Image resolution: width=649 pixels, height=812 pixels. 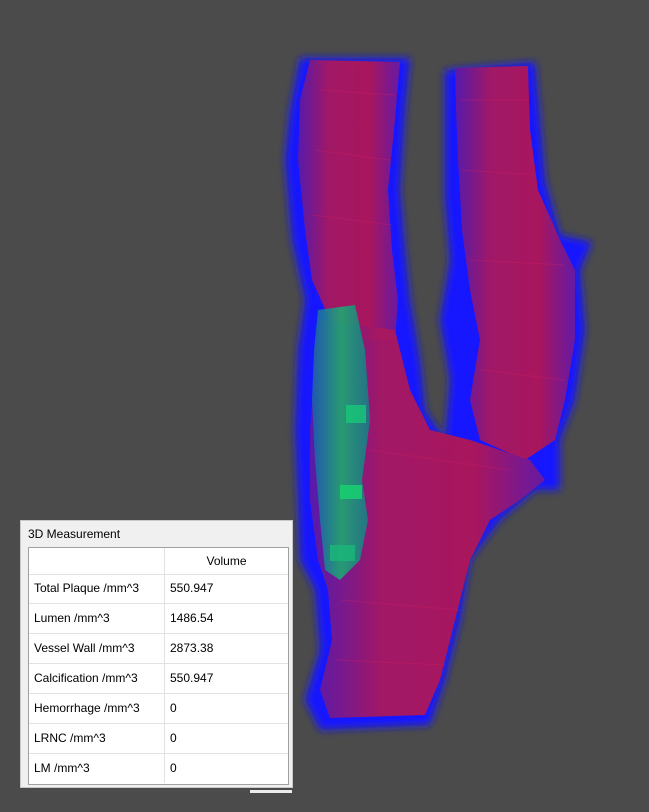 What do you see at coordinates (97, 708) in the screenshot?
I see `row-label: Hemorrhage /mm^3` at bounding box center [97, 708].